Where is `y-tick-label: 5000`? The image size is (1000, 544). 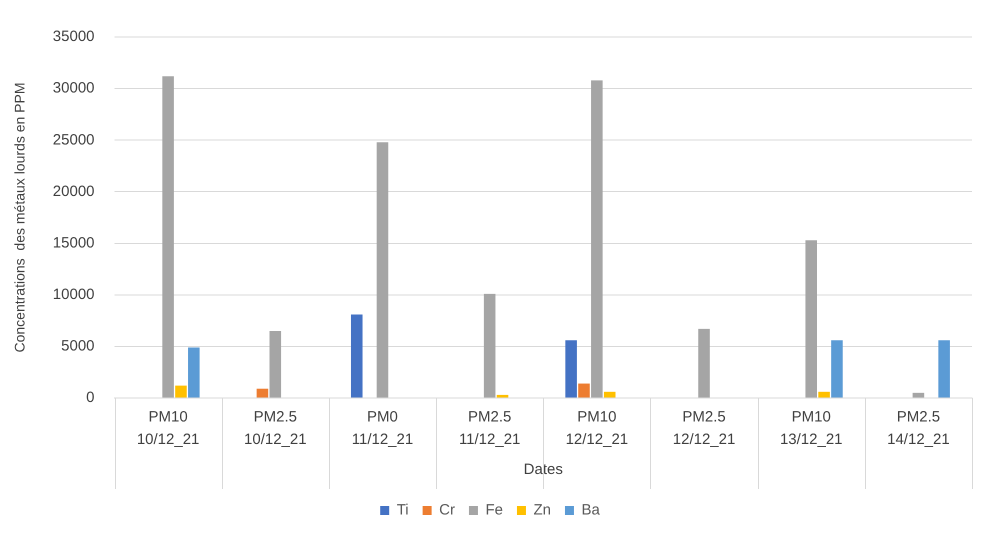
y-tick-label: 5000 is located at coordinates (78, 346).